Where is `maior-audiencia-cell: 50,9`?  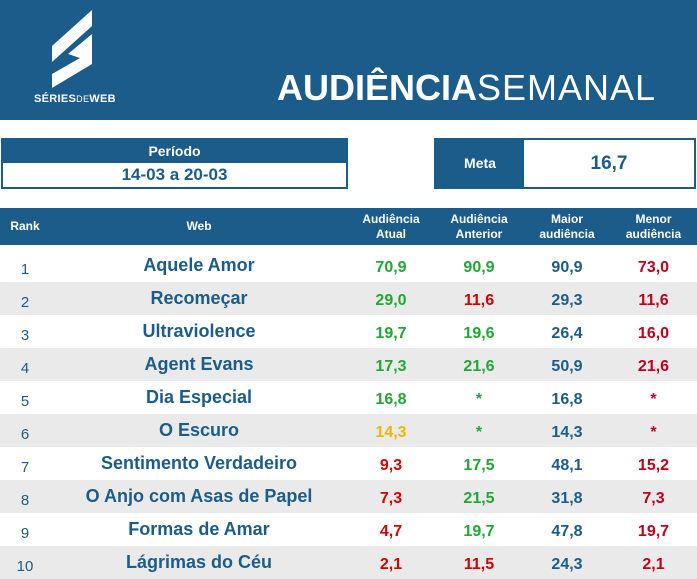
maior-audiencia-cell: 50,9 is located at coordinates (567, 366).